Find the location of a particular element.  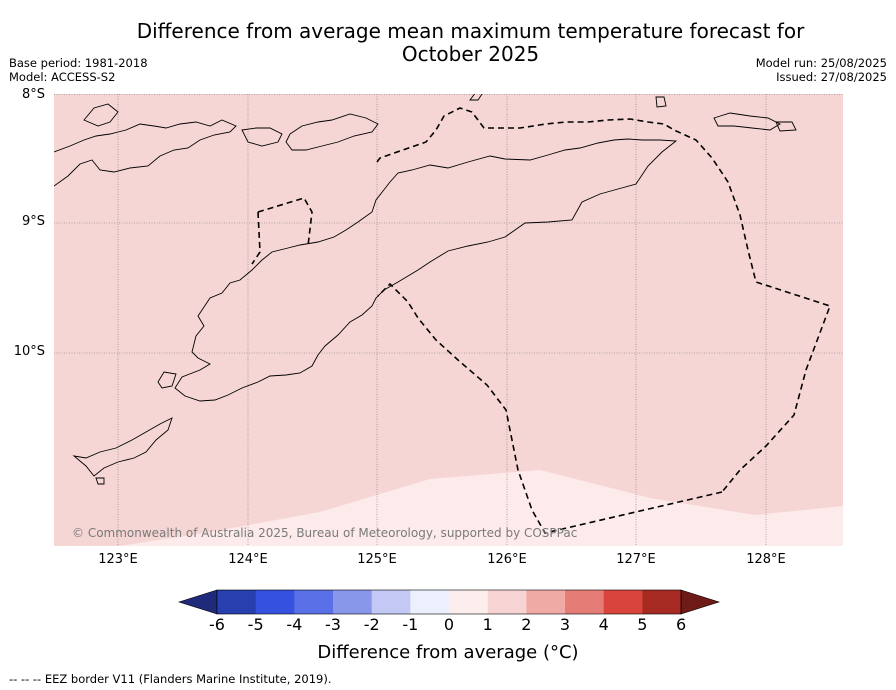

lon-label-123e: 123°E is located at coordinates (118, 559).